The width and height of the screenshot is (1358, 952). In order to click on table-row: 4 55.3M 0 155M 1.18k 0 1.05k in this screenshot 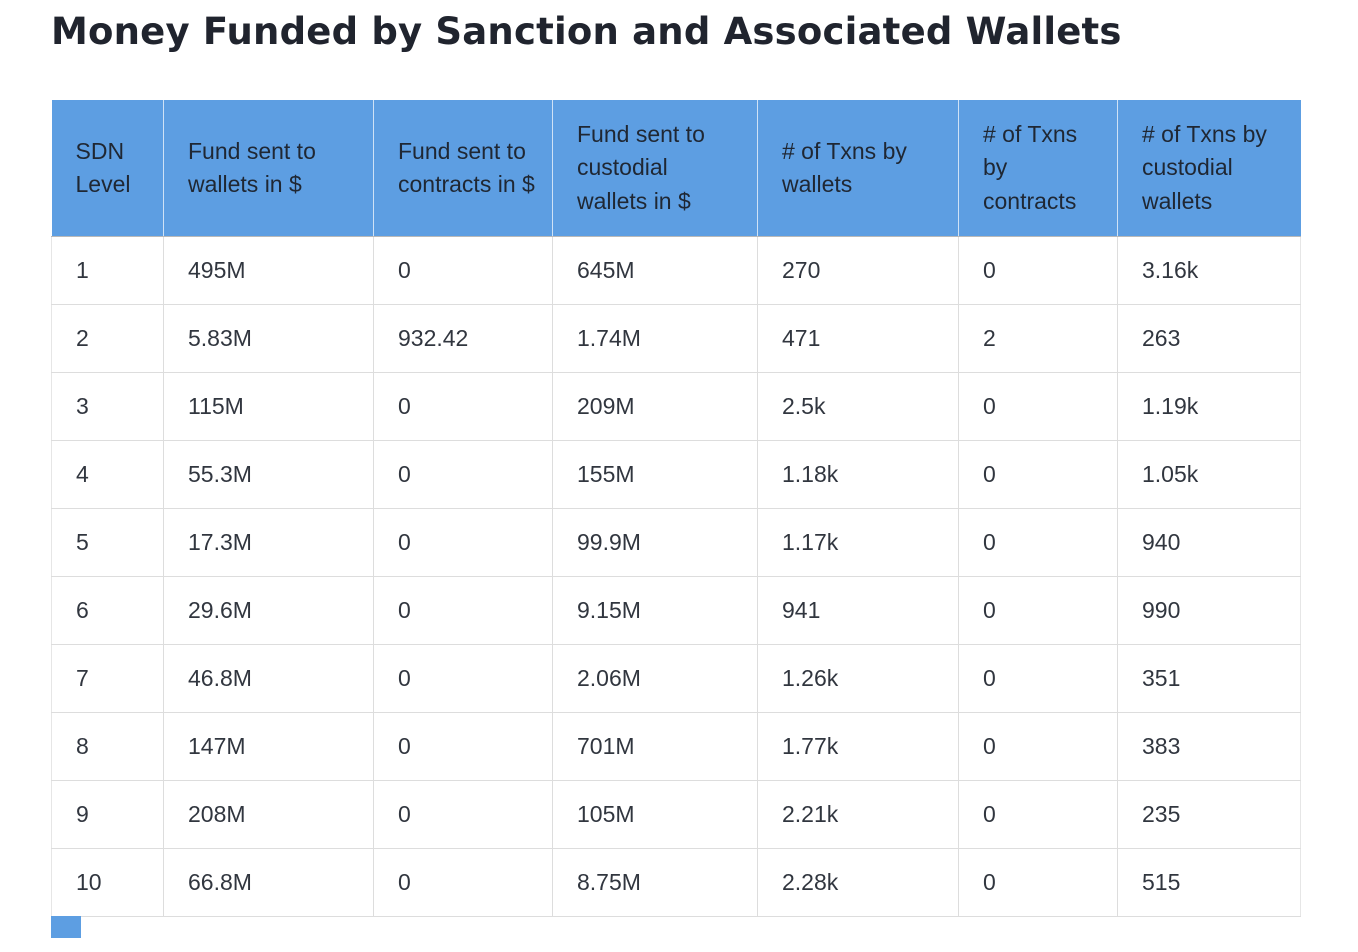, I will do `click(676, 475)`.